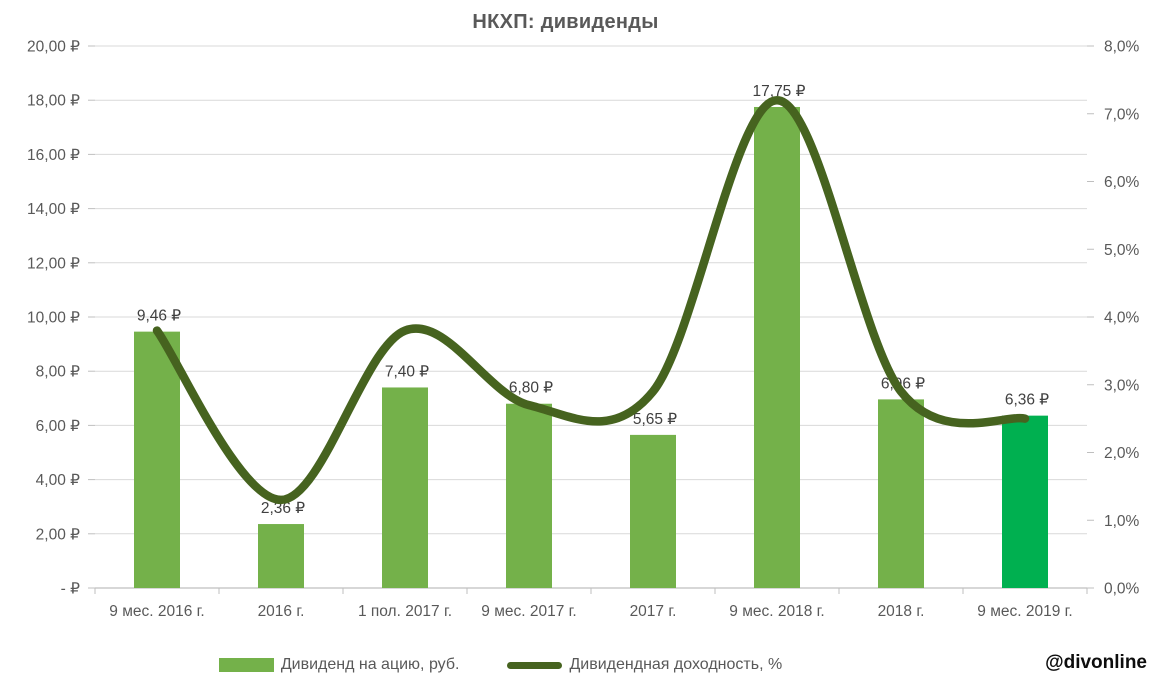 The width and height of the screenshot is (1161, 686). What do you see at coordinates (1122, 47) in the screenshot?
I see `right-axis-label: 8,0%` at bounding box center [1122, 47].